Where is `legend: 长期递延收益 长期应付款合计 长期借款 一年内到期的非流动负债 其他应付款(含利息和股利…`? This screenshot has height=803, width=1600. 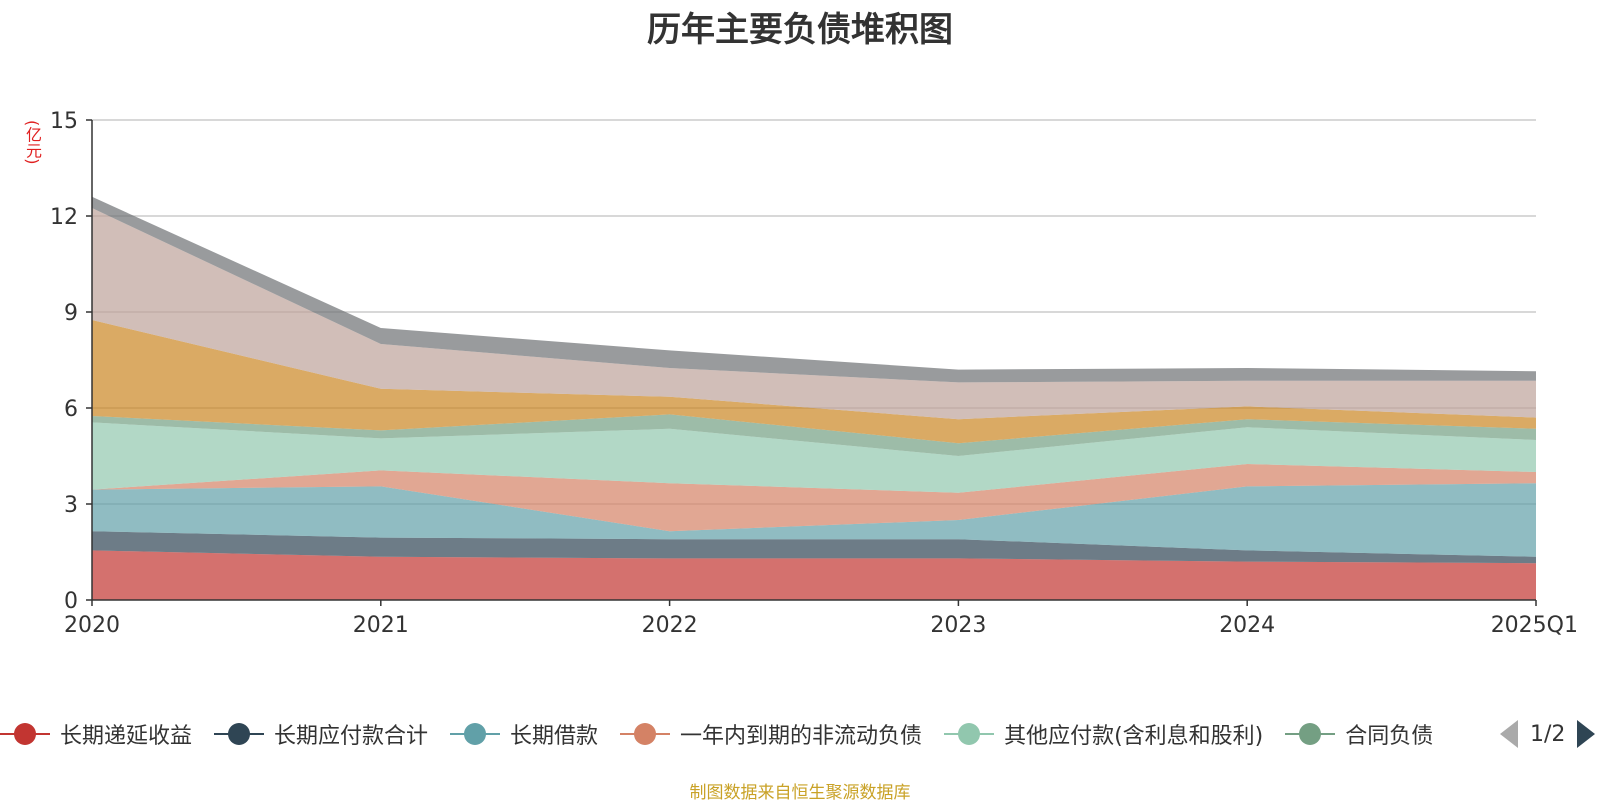 legend: 长期递延收益 长期应付款合计 长期借款 一年内到期的非流动负债 其他应付款(含利息和股利… is located at coordinates (800, 734).